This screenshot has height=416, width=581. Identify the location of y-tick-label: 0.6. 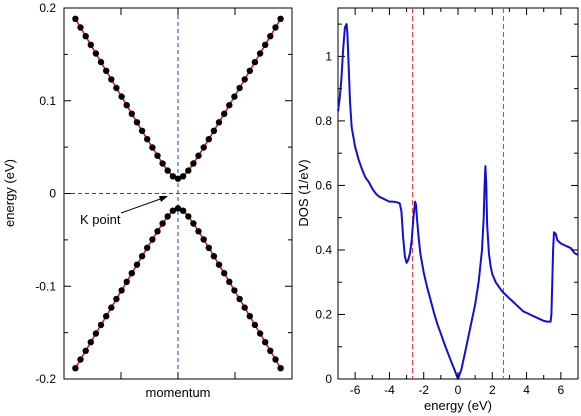
(323, 185).